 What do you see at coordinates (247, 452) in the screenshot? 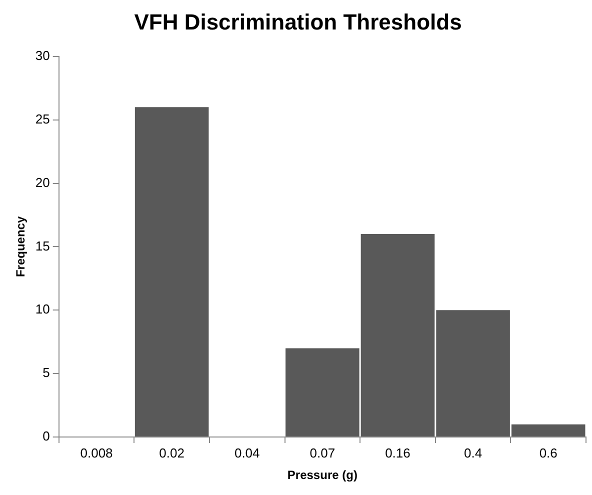
I see `x-tick-label: 0.04` at bounding box center [247, 452].